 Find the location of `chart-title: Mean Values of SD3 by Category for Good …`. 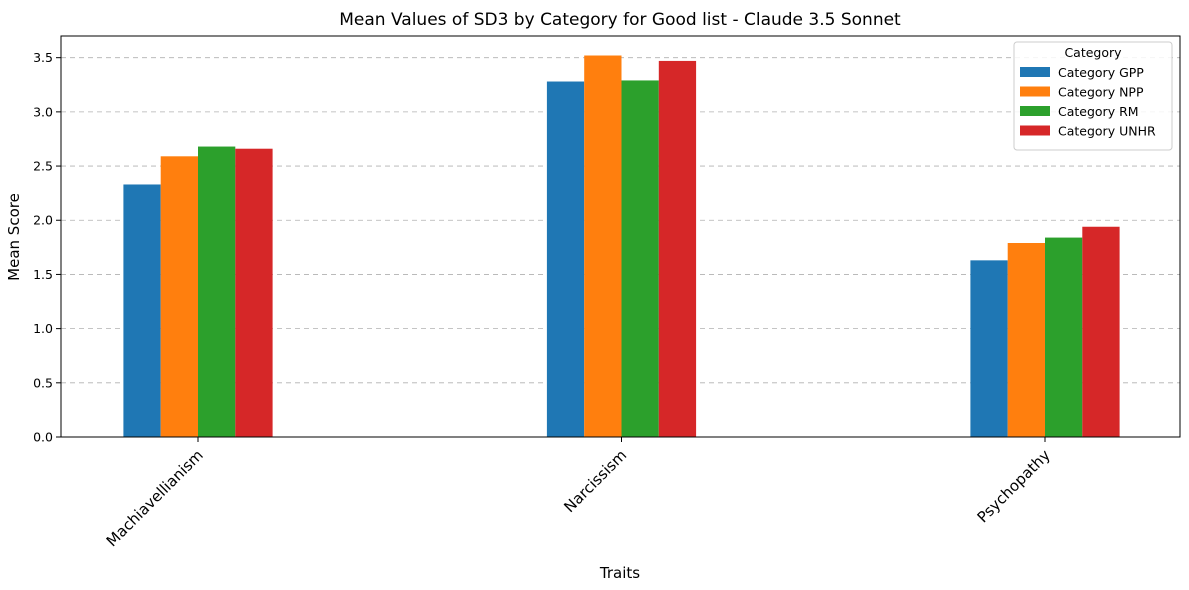

chart-title: Mean Values of SD3 by Category for Good … is located at coordinates (620, 20).